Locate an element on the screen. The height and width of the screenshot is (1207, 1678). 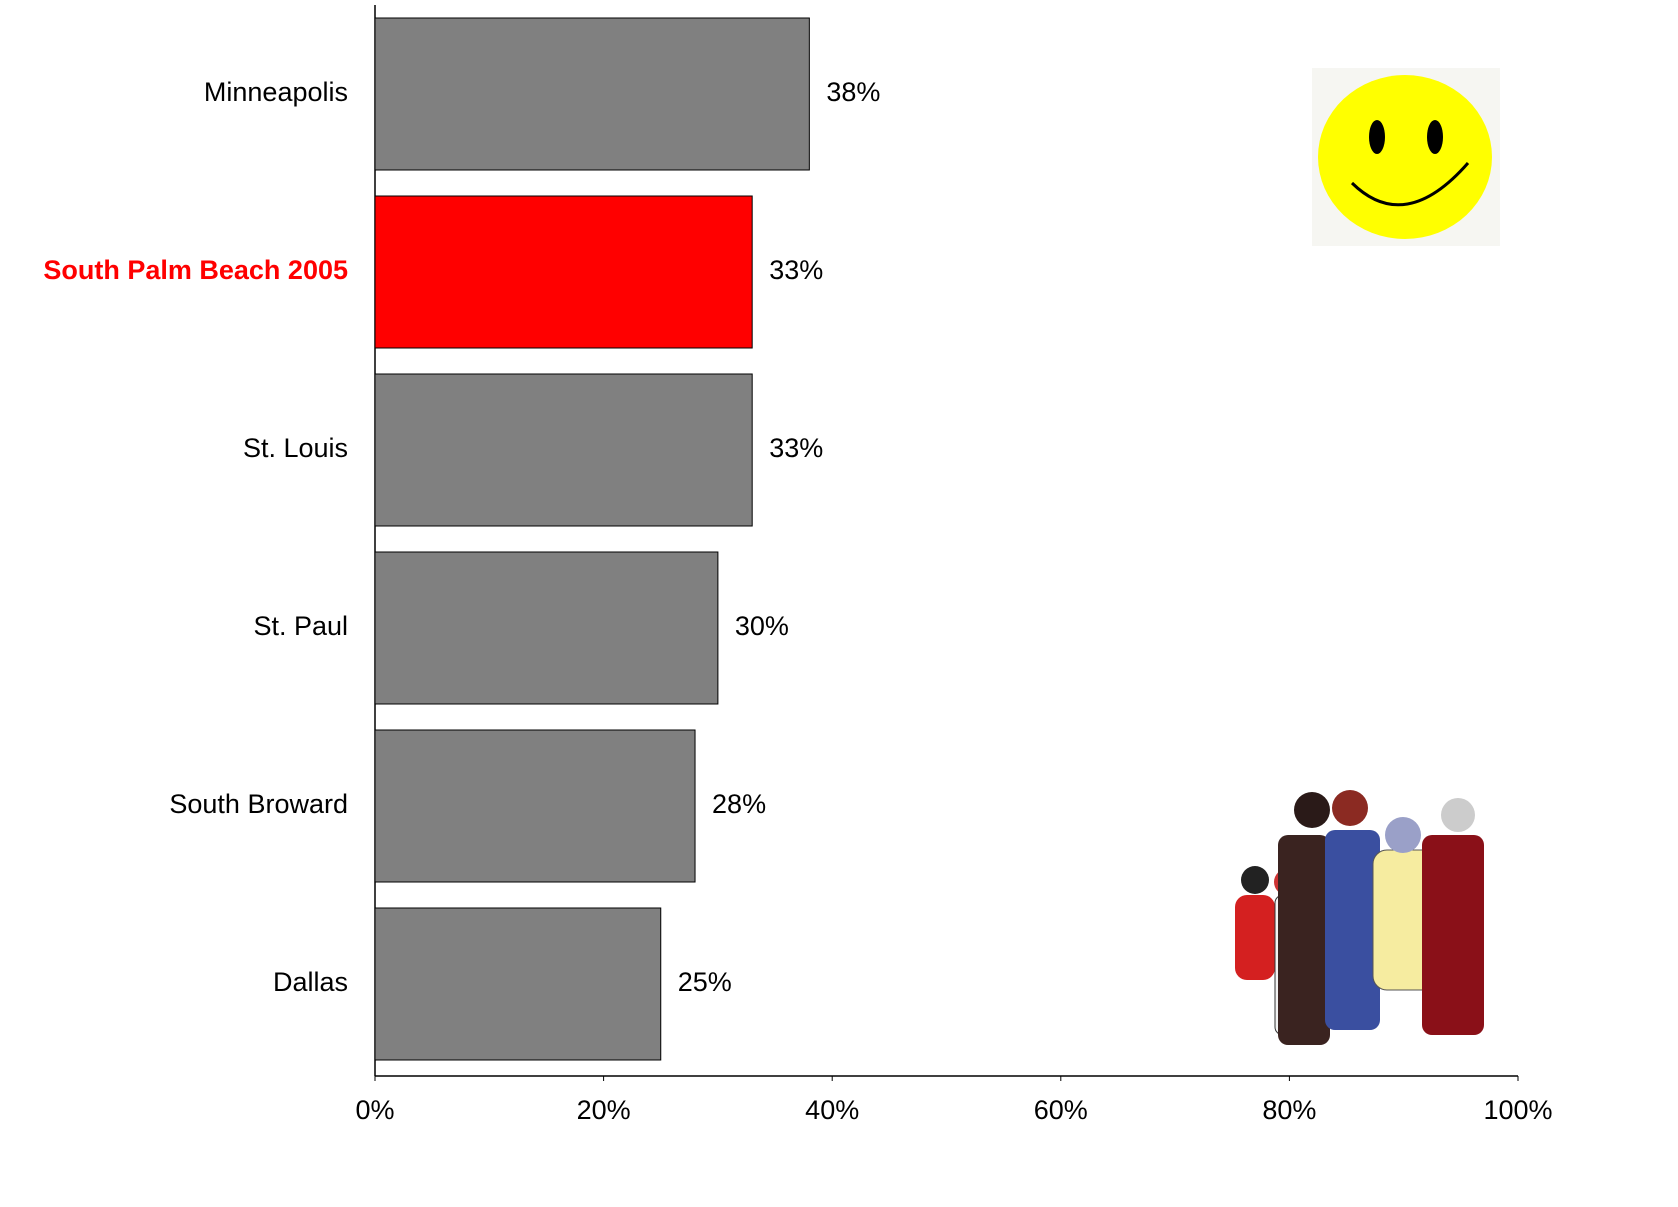
x-tick-label: 40% is located at coordinates (832, 1110).